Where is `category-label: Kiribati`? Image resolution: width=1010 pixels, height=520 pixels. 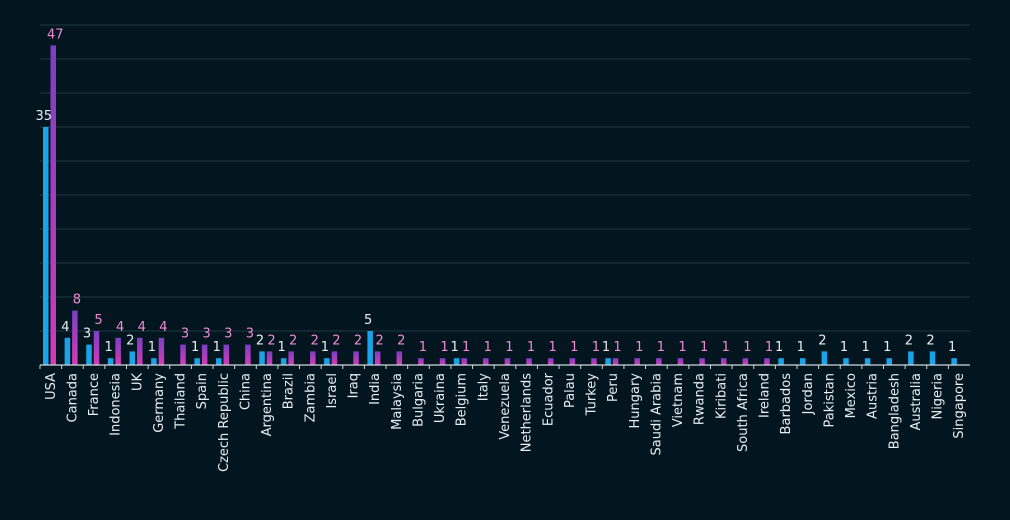
category-label: Kiribati is located at coordinates (721, 396).